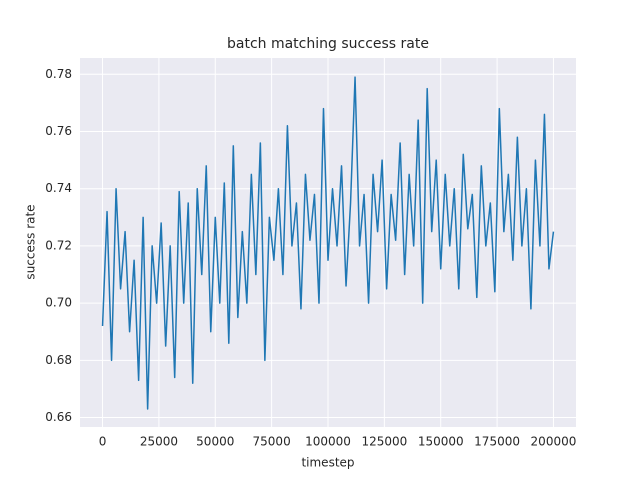 This screenshot has height=480, width=640. What do you see at coordinates (328, 44) in the screenshot?
I see `chart-title: batch matching success rate` at bounding box center [328, 44].